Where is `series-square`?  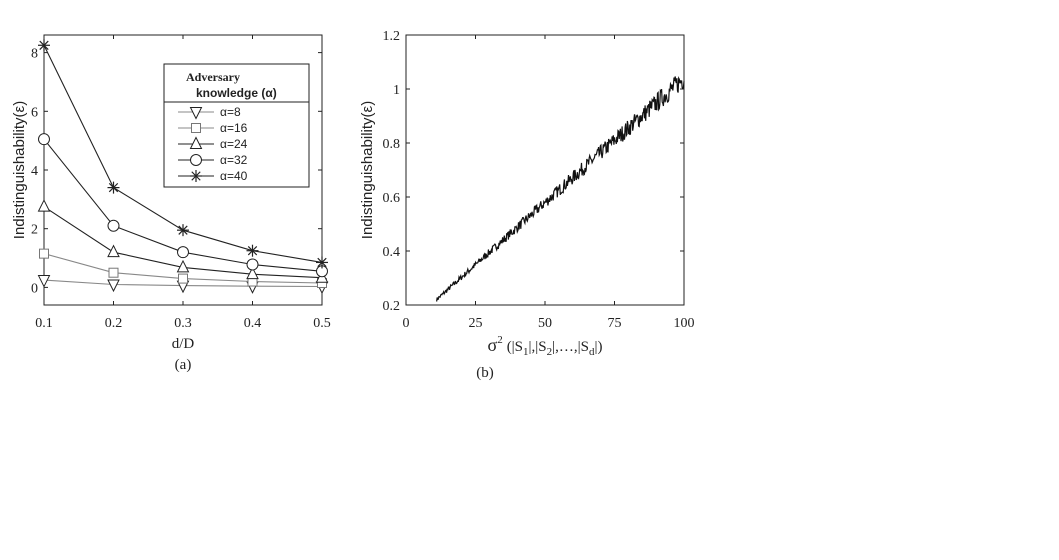
series-square is located at coordinates (183, 268).